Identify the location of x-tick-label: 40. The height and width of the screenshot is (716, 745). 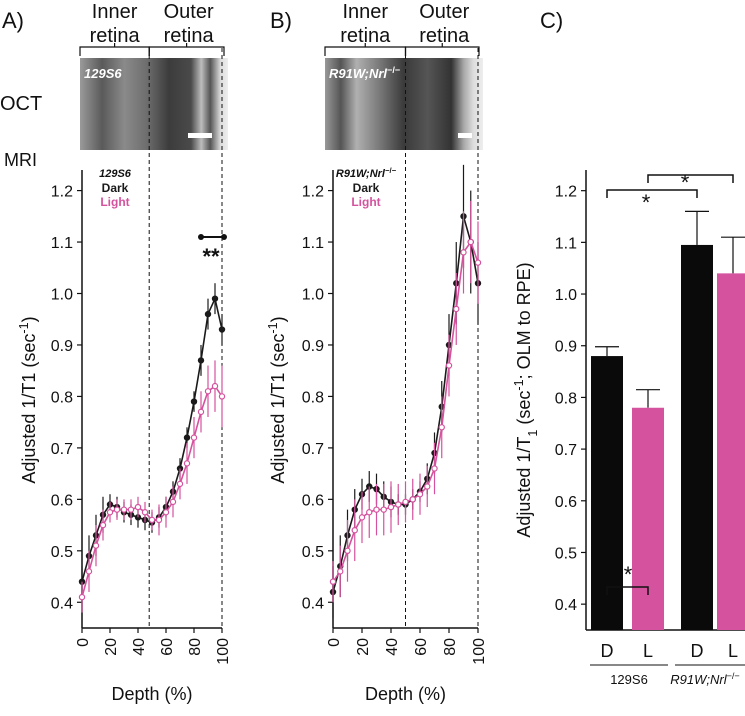
(139, 647).